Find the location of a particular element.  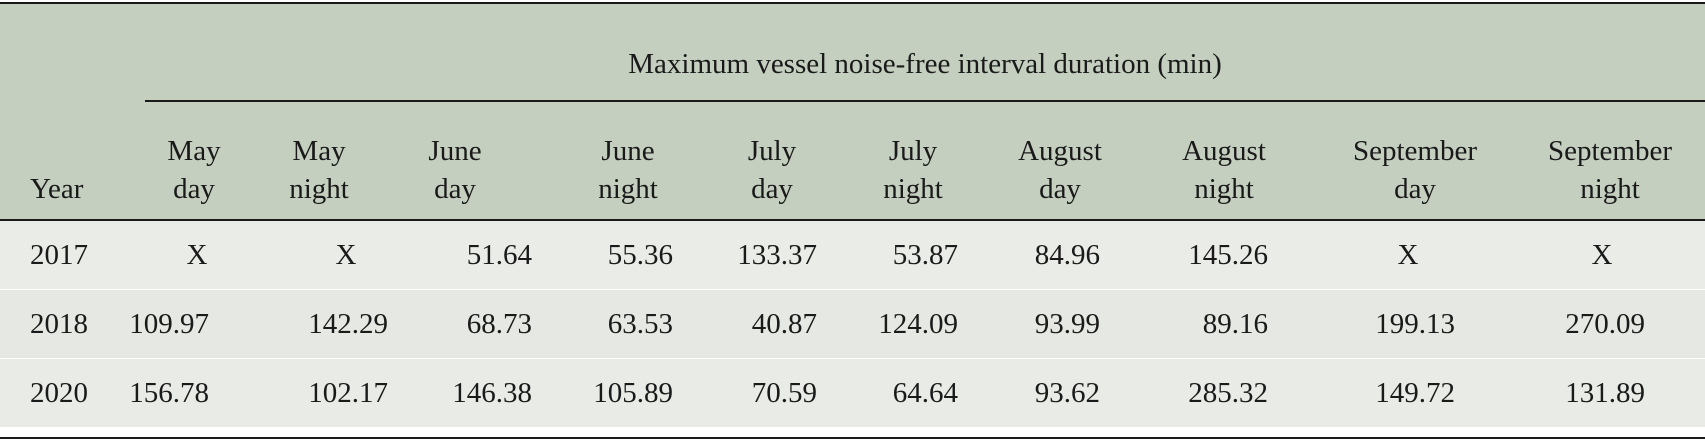

group-title-rule is located at coordinates (925, 101).